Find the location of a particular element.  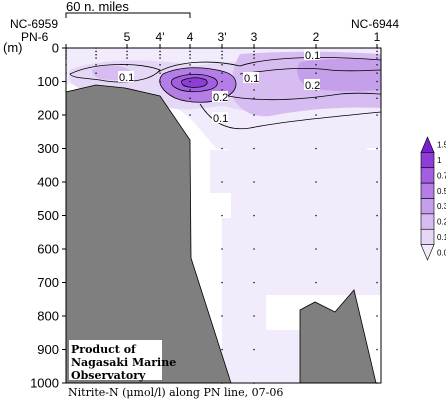

contour-0-2-right is located at coordinates (310, 71).